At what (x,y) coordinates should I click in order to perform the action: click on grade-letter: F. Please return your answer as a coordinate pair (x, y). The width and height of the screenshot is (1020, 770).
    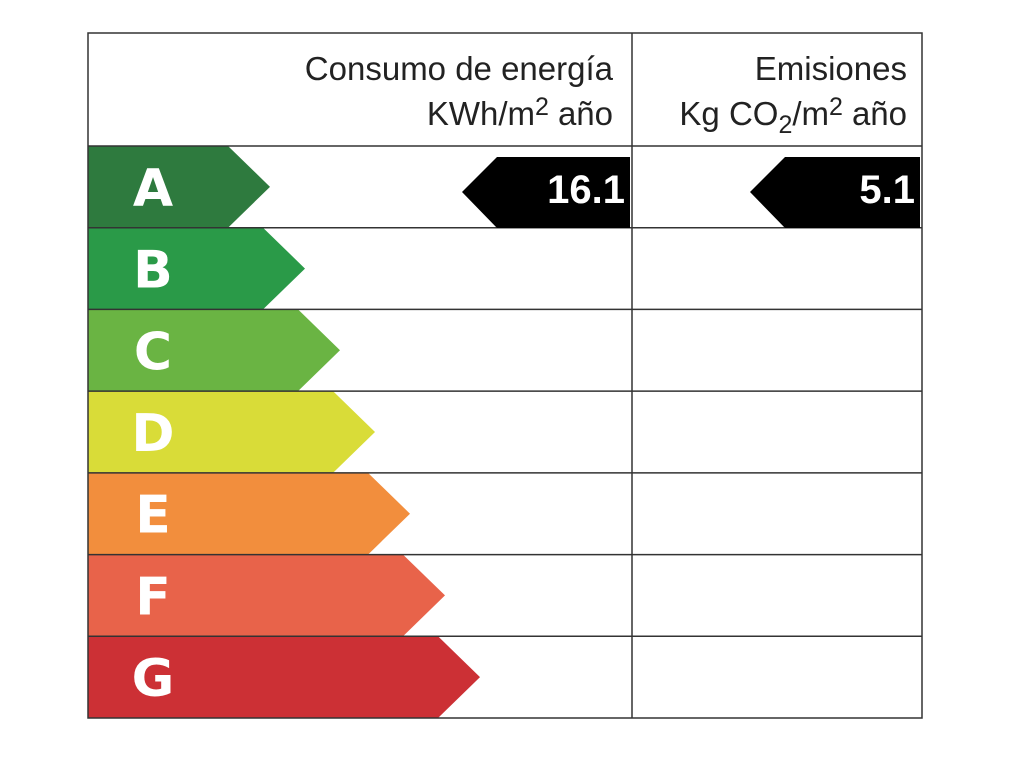
    Looking at the image, I should click on (153, 597).